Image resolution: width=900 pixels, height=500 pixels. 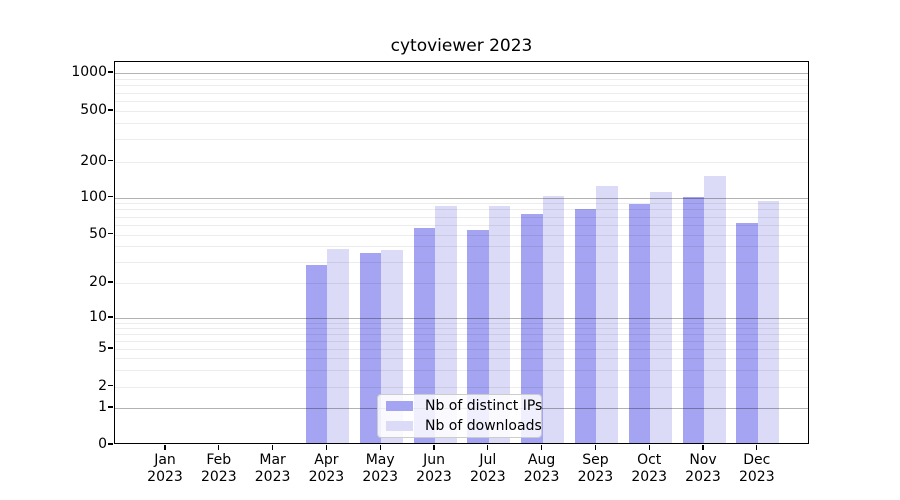 What do you see at coordinates (102, 348) in the screenshot?
I see `y-tick-label: 5` at bounding box center [102, 348].